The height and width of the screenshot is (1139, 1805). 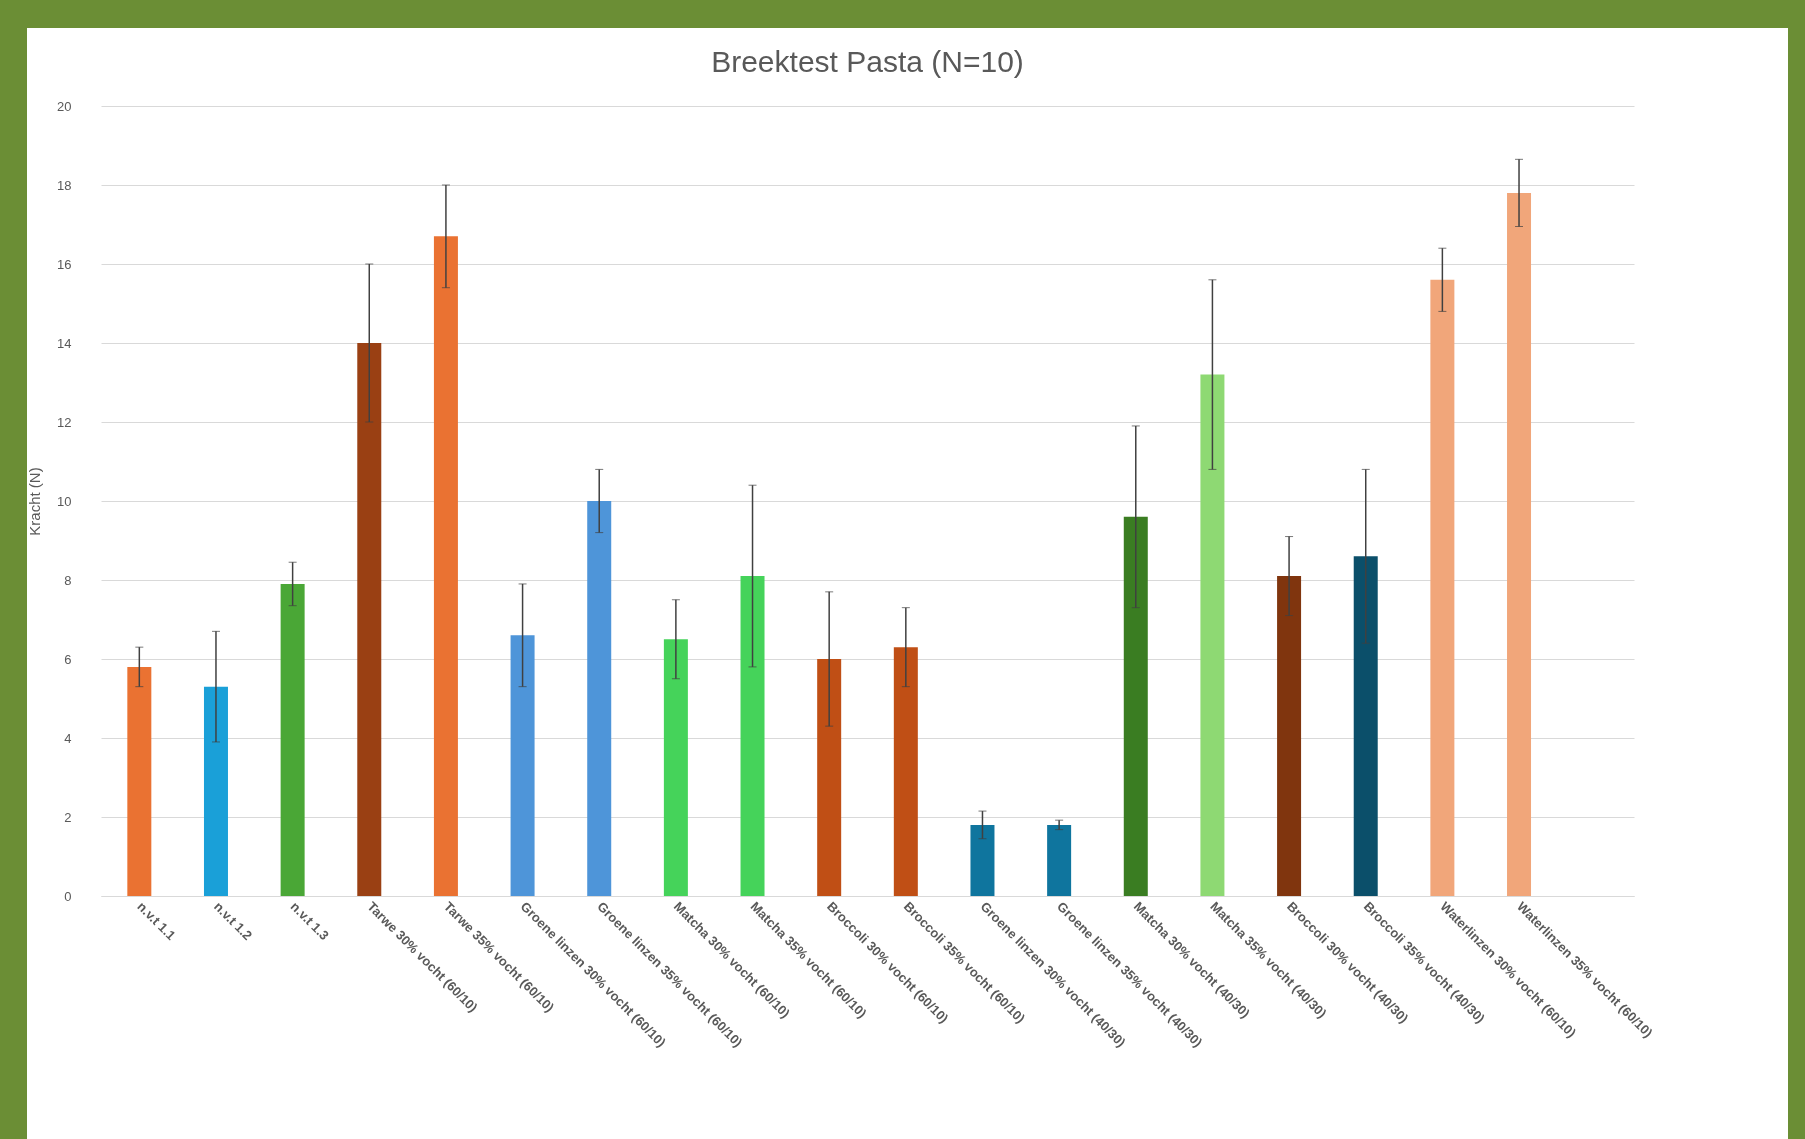 What do you see at coordinates (35, 501) in the screenshot?
I see `y-axis-title: Kracht (N)` at bounding box center [35, 501].